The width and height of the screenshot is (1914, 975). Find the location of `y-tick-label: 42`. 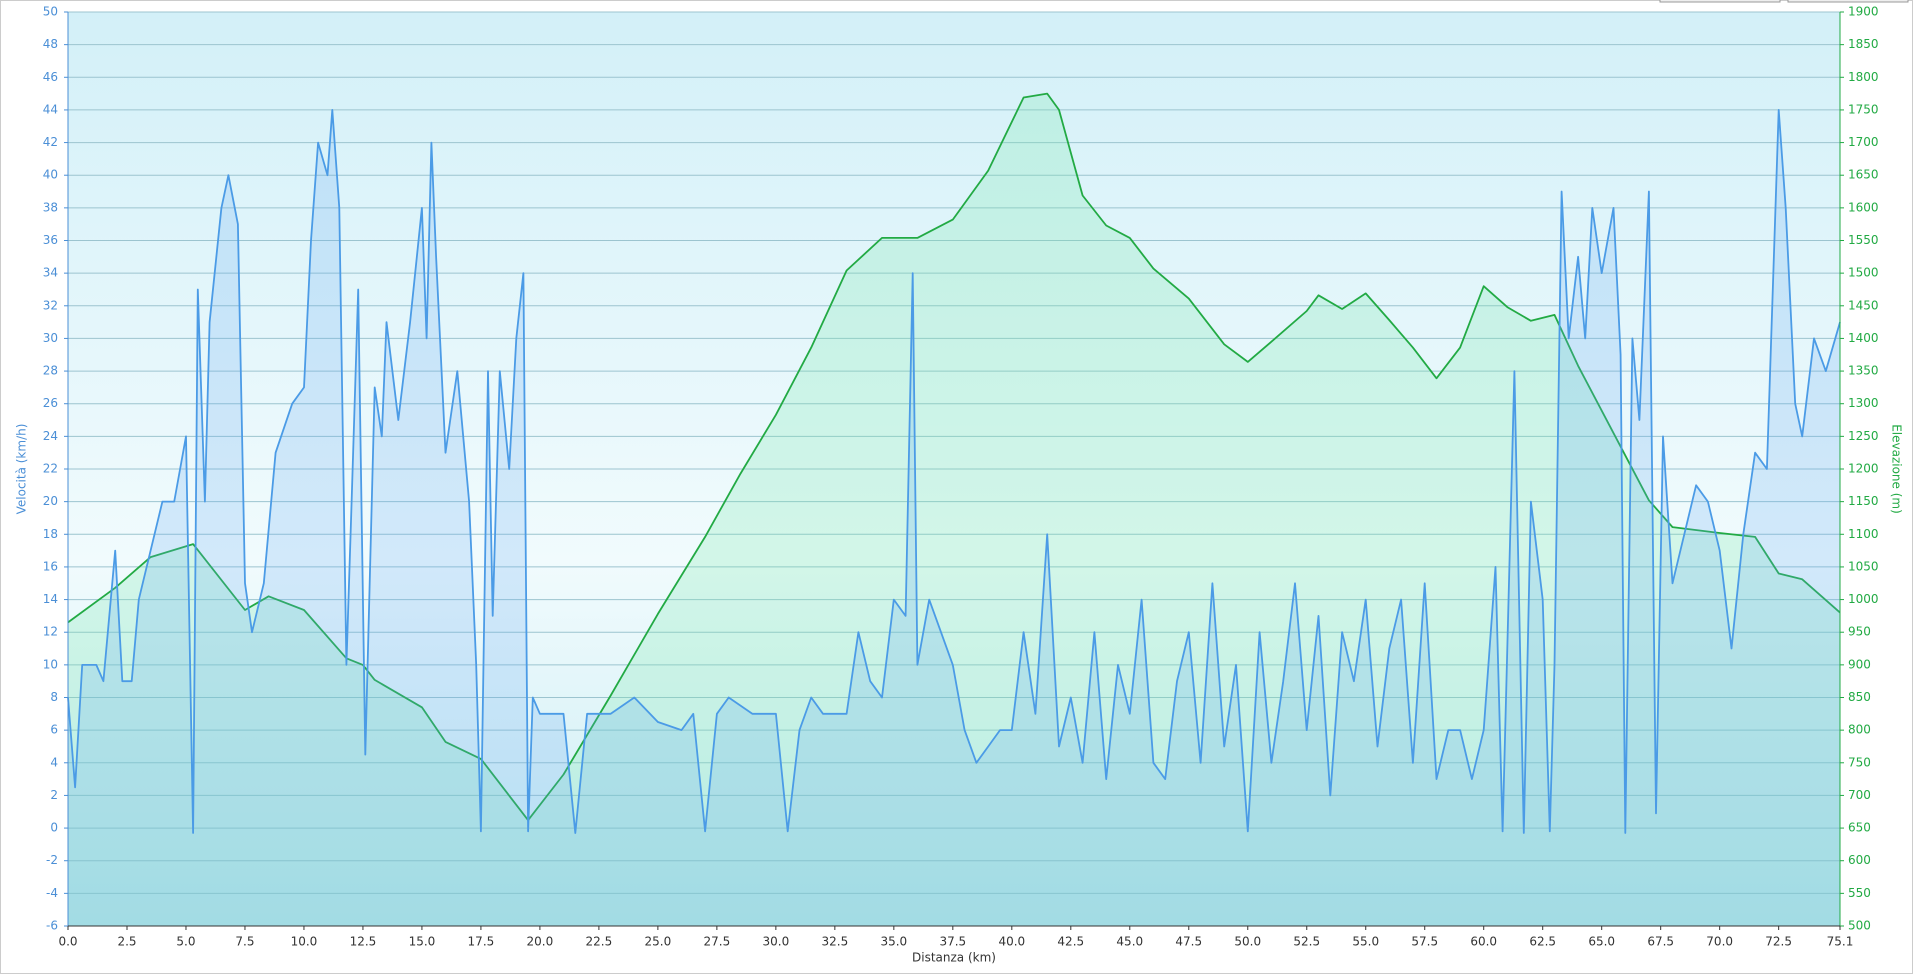

y-tick-label: 42 is located at coordinates (50, 142).